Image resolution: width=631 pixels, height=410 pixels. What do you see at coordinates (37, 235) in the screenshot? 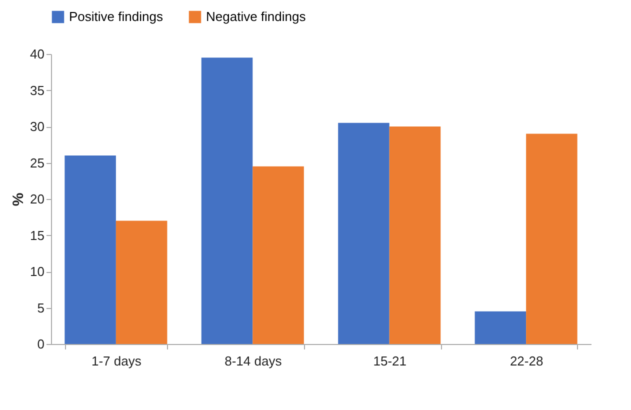
I see `y-tick-label: 15` at bounding box center [37, 235].